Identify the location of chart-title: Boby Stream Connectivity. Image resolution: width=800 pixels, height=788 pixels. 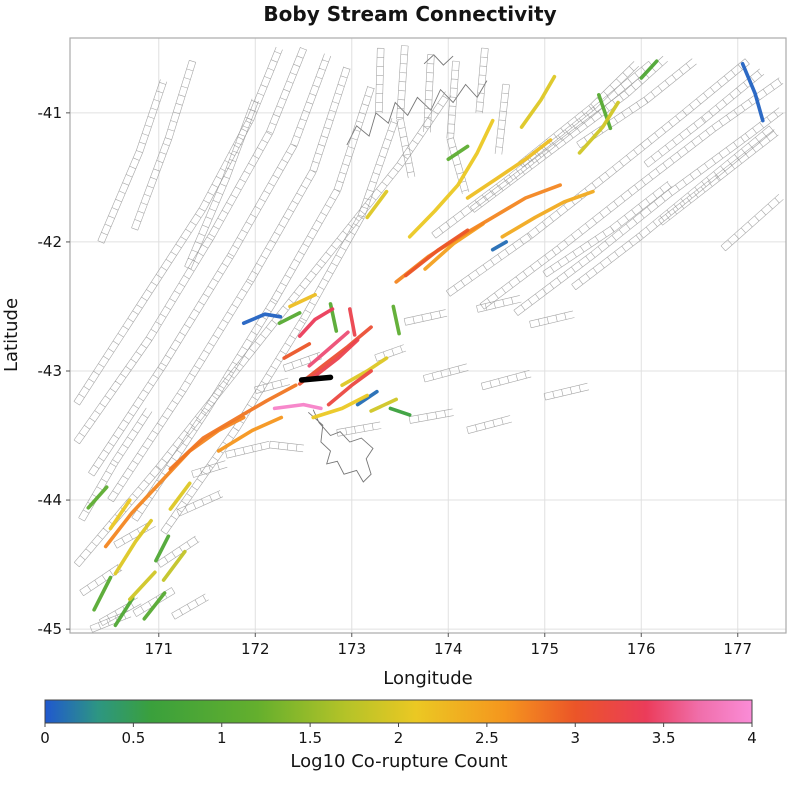
(409, 14).